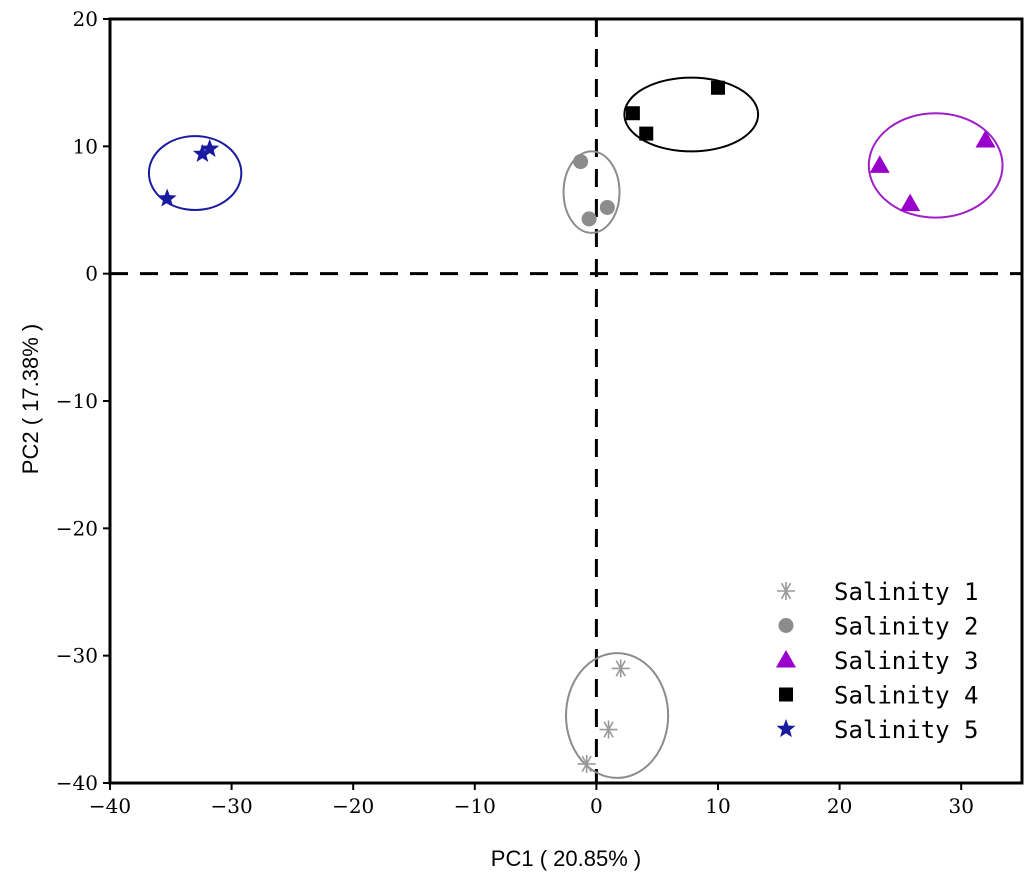 The width and height of the screenshot is (1025, 879). What do you see at coordinates (91, 274) in the screenshot?
I see `y-tick-label: 0` at bounding box center [91, 274].